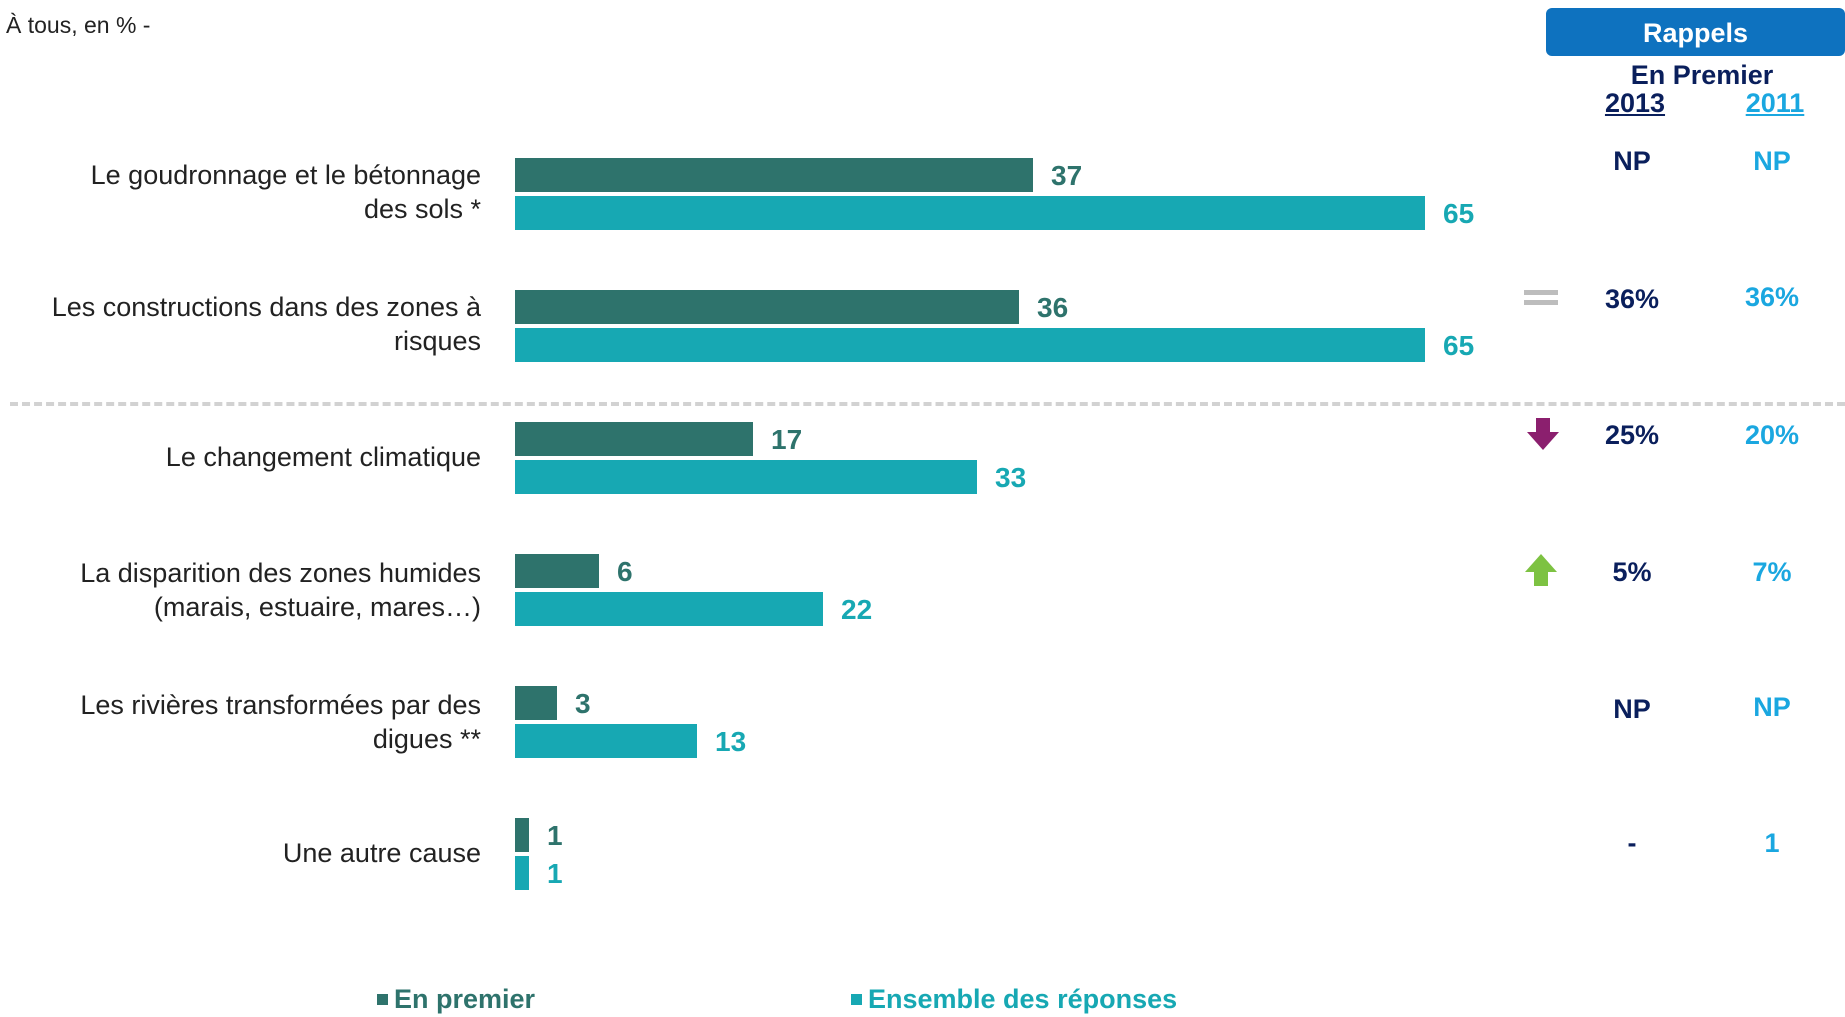 The width and height of the screenshot is (1845, 1017). I want to click on legend-item-total: Ensemble des réponses, so click(1014, 999).